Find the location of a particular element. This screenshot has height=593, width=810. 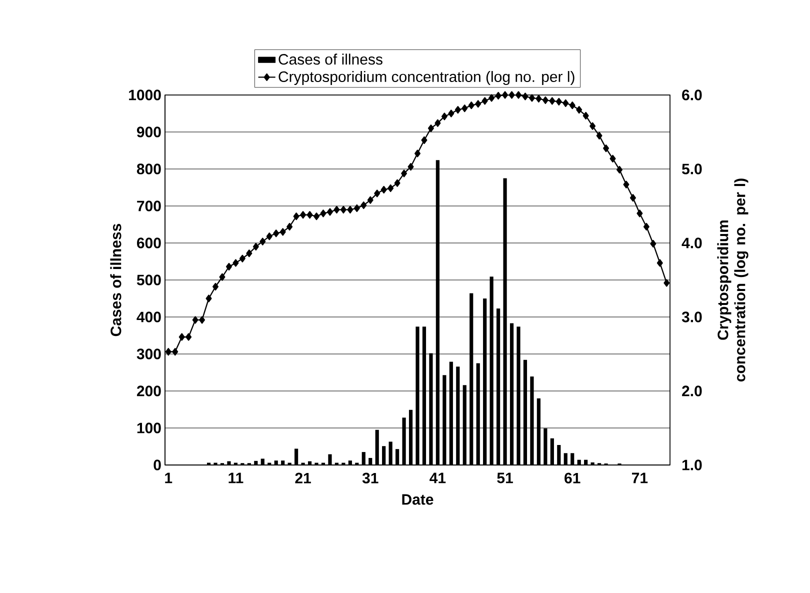

x-tick-label: 11 is located at coordinates (236, 478).